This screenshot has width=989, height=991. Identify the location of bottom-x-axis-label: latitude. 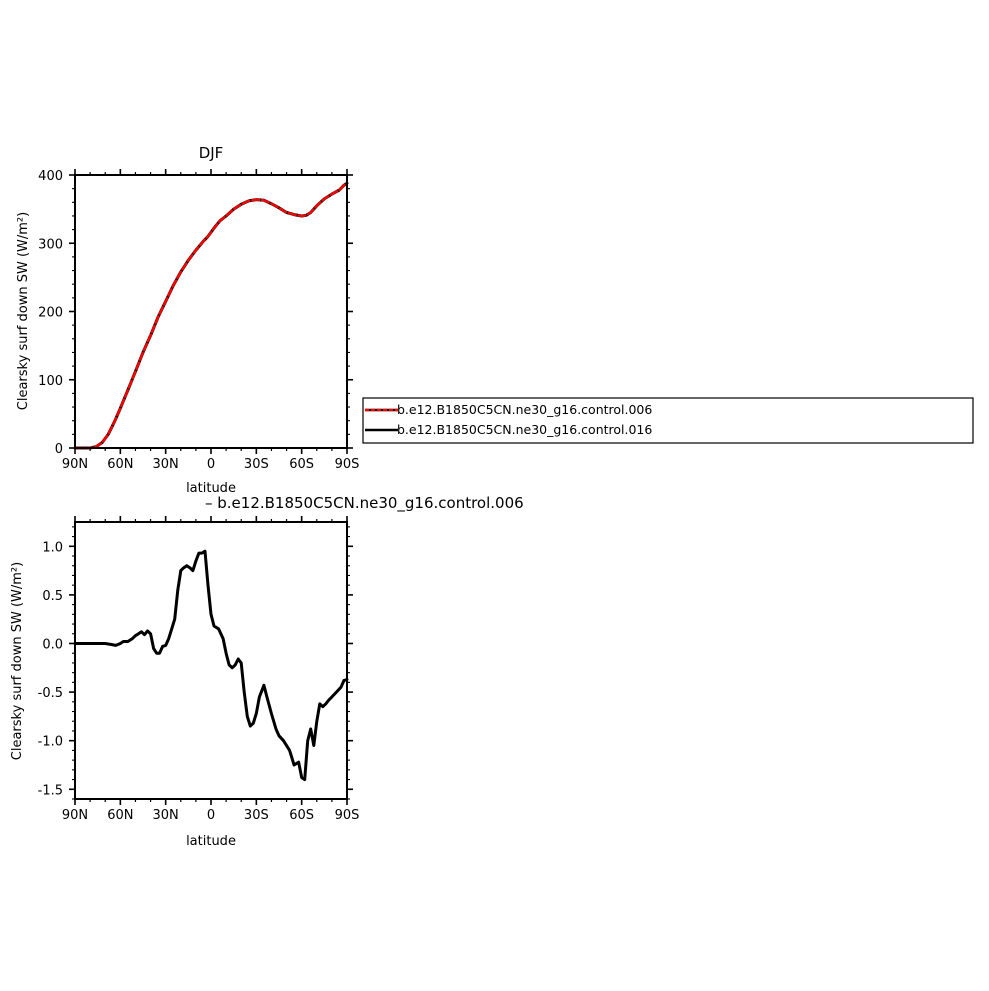
(211, 841).